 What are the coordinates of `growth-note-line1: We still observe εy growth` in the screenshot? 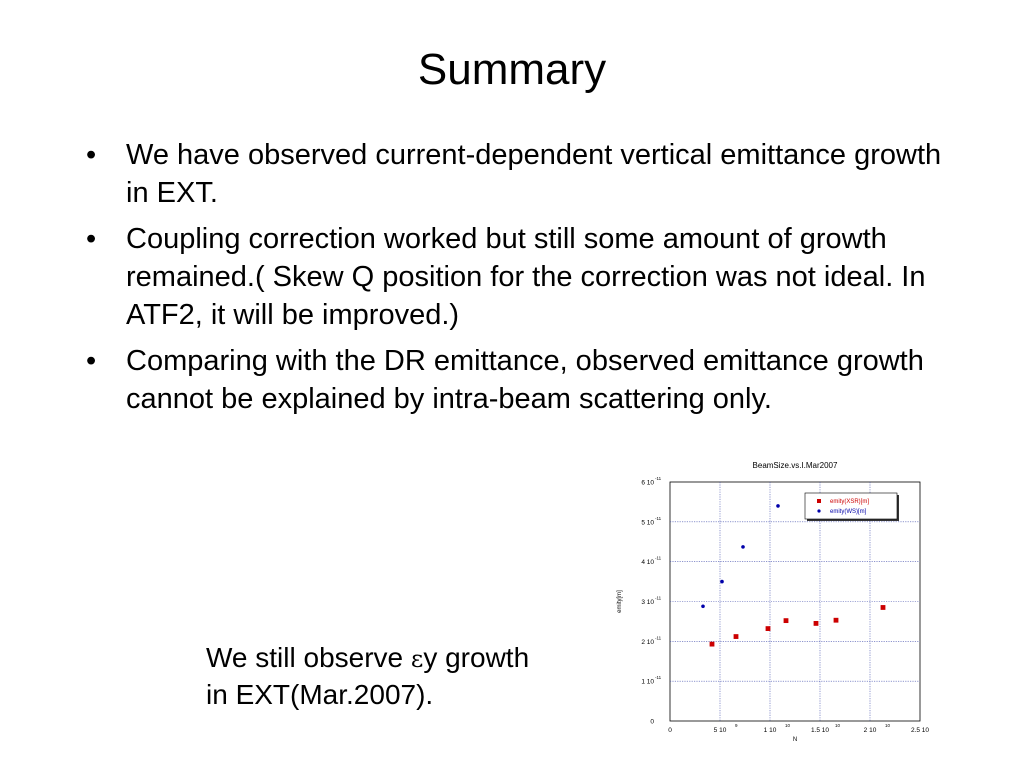 It's located at (367, 658).